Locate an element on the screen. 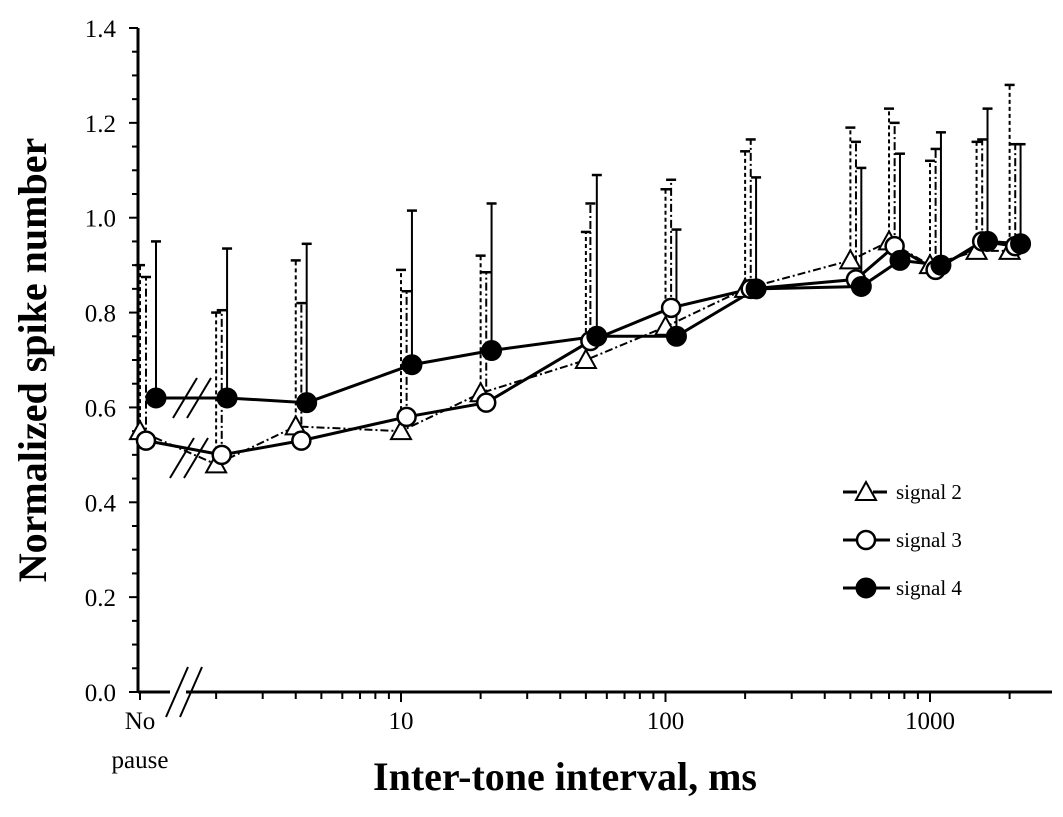  y-tick-label: 1.4 is located at coordinates (101, 29).